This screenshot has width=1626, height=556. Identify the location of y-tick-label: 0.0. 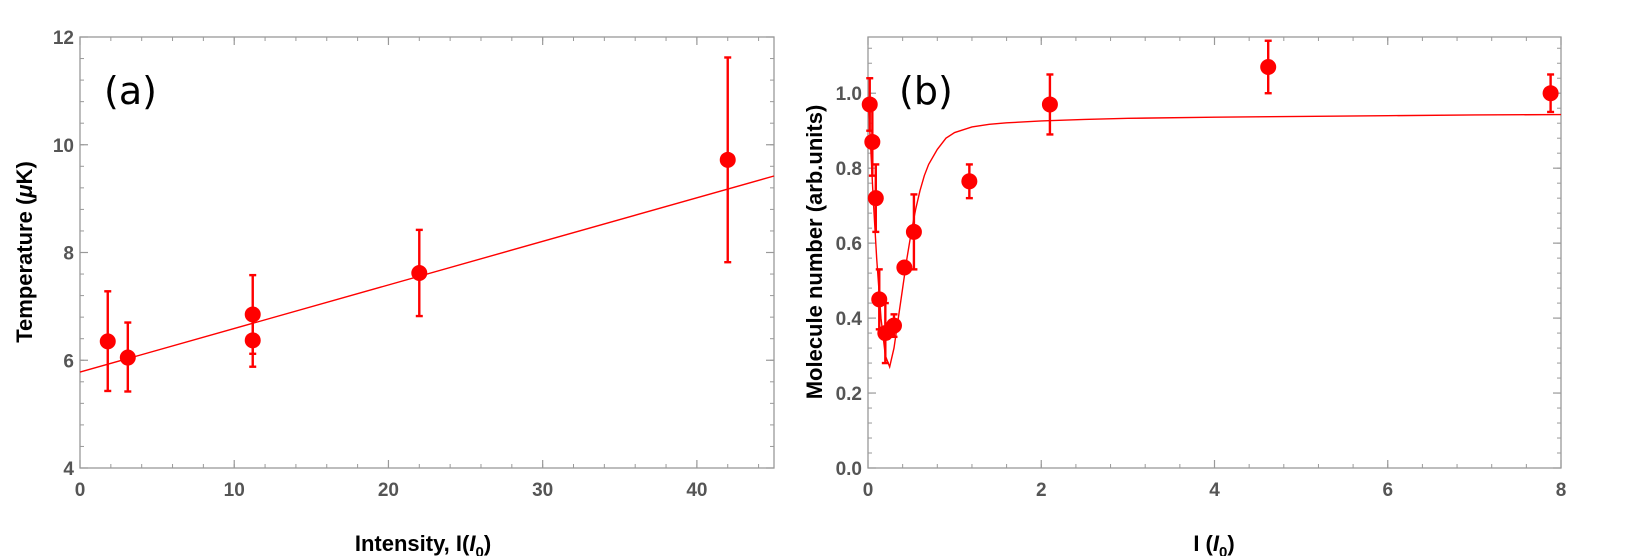
(849, 469).